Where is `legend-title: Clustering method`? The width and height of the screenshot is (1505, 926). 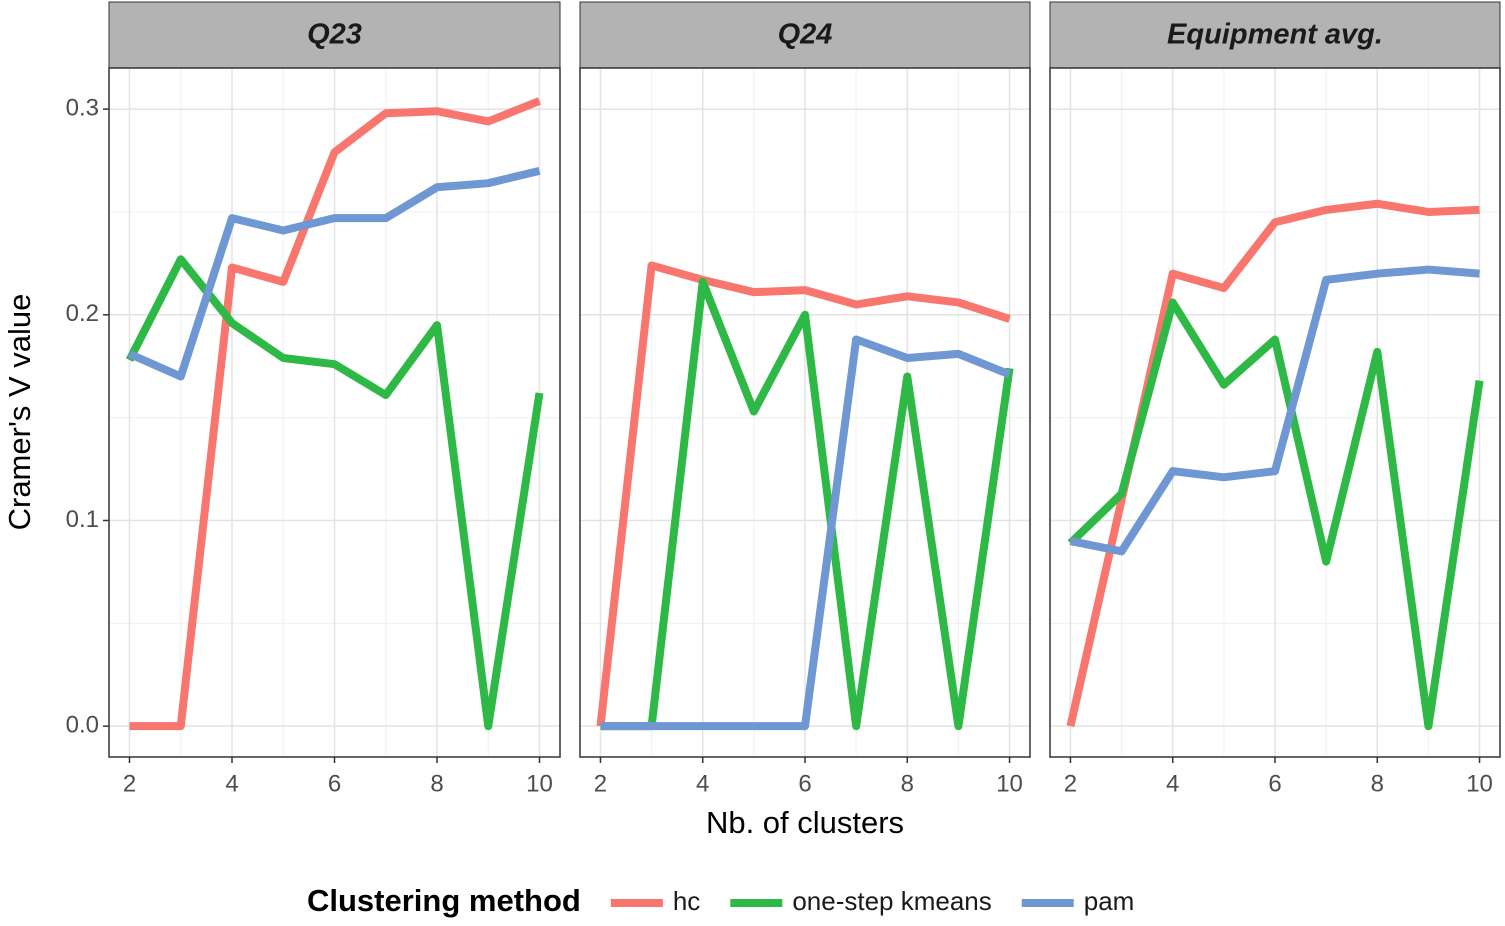 legend-title: Clustering method is located at coordinates (444, 900).